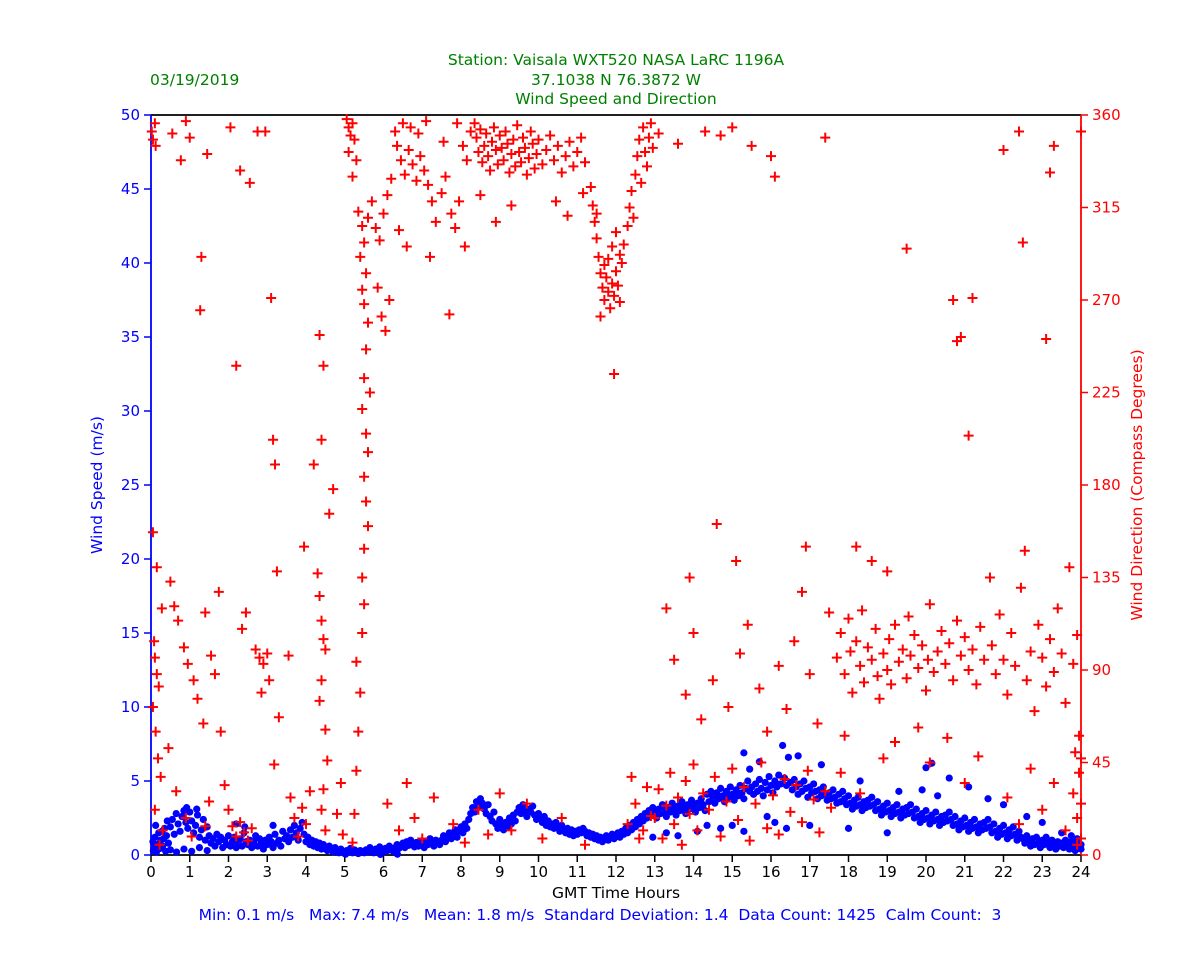  What do you see at coordinates (1137, 485) in the screenshot?
I see `wind-direction-axis-label: Wind Direction (Compass Degrees)` at bounding box center [1137, 485].